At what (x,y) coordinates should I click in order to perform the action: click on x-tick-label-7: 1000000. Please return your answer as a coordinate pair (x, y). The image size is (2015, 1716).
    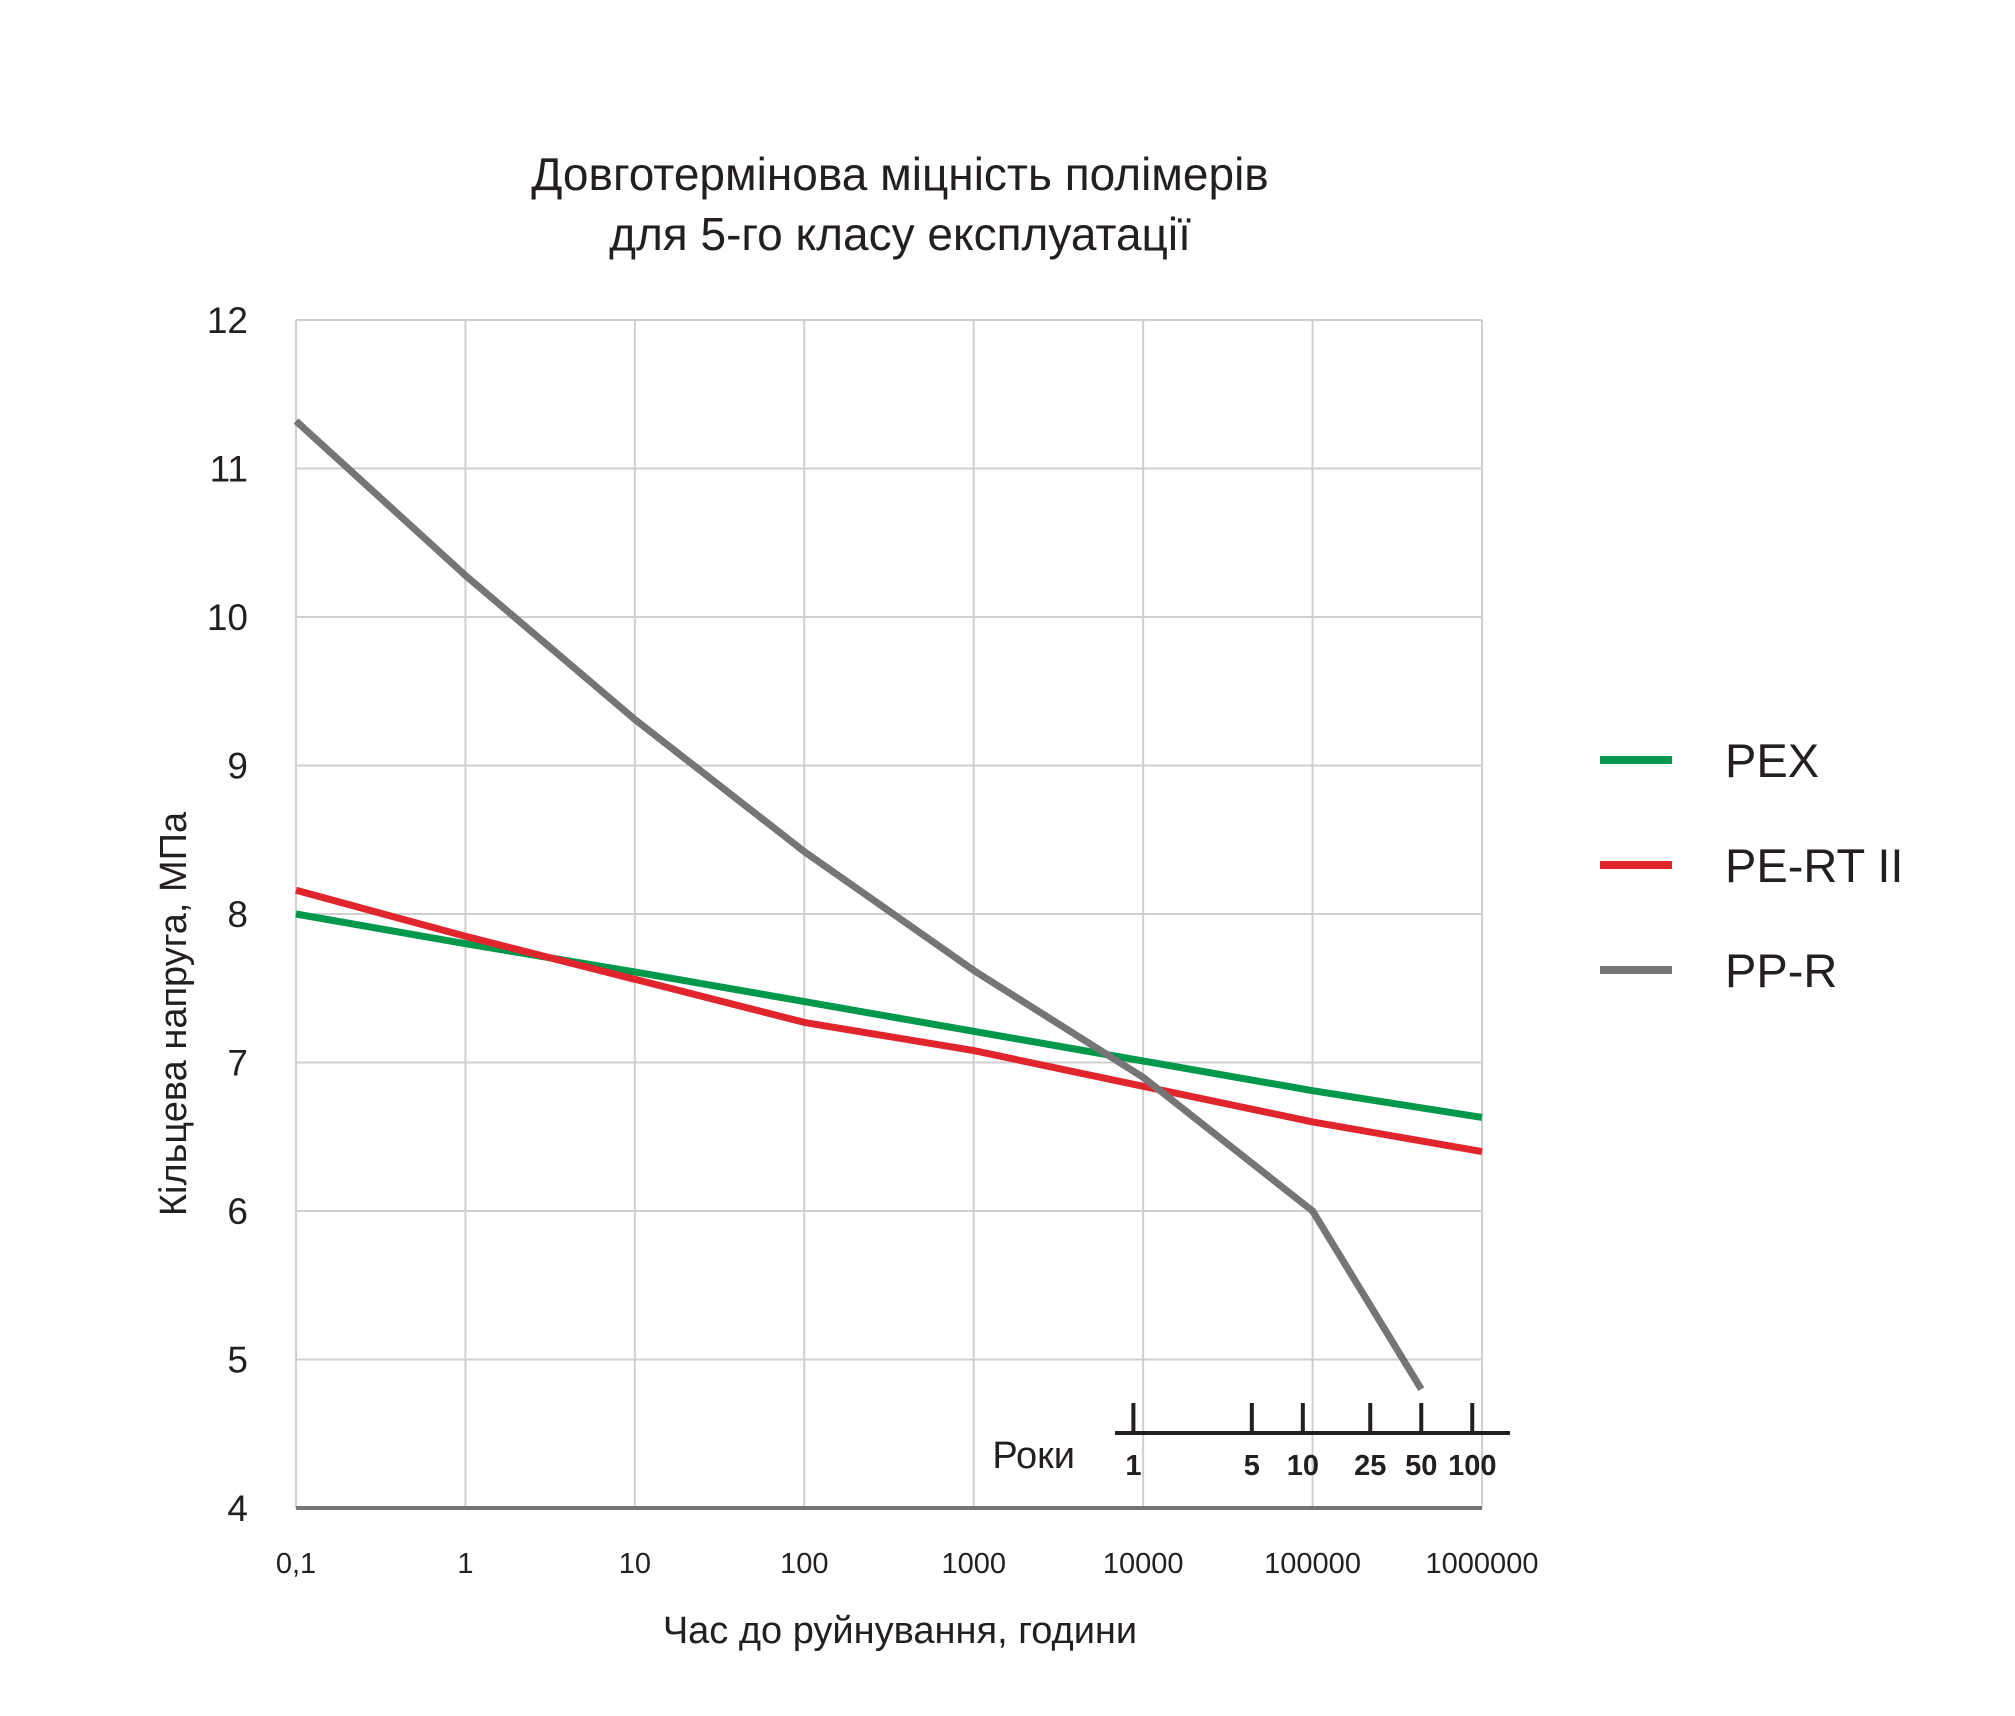
    Looking at the image, I should click on (1482, 1564).